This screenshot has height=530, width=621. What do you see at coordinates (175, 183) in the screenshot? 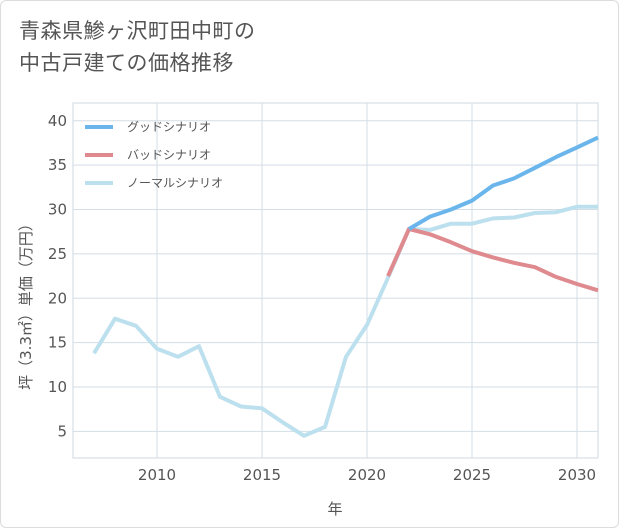
I see `legend-label-3: ノーマルシナリオ` at bounding box center [175, 183].